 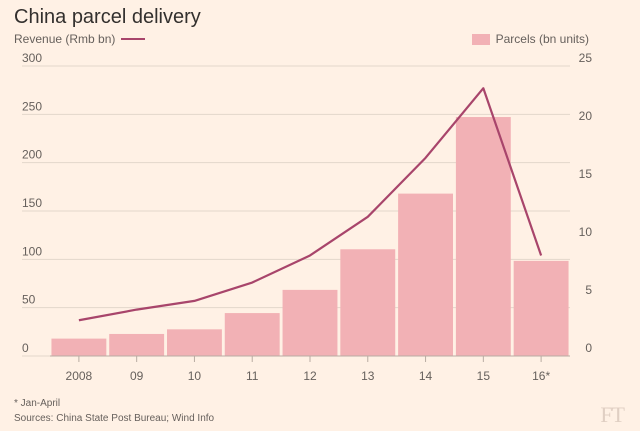 I want to click on y-left-tick: 0, so click(x=25, y=348).